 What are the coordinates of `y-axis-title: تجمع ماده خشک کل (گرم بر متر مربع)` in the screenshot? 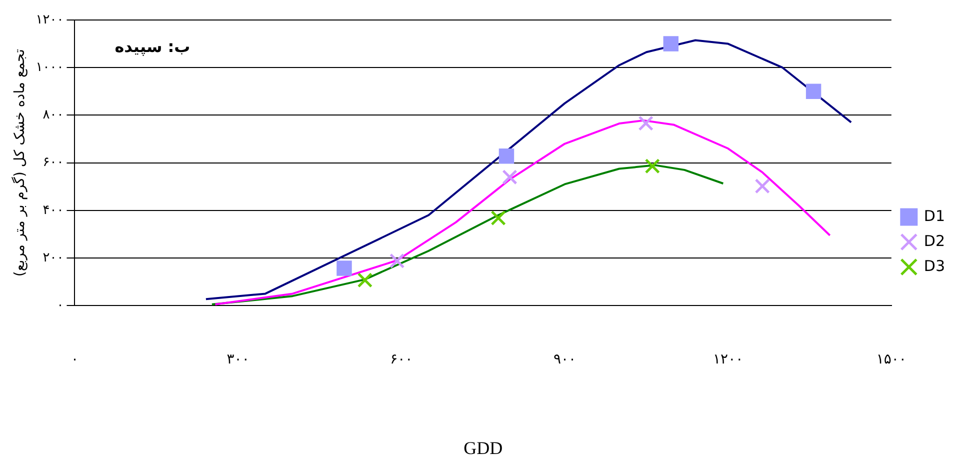 It's located at (19, 162).